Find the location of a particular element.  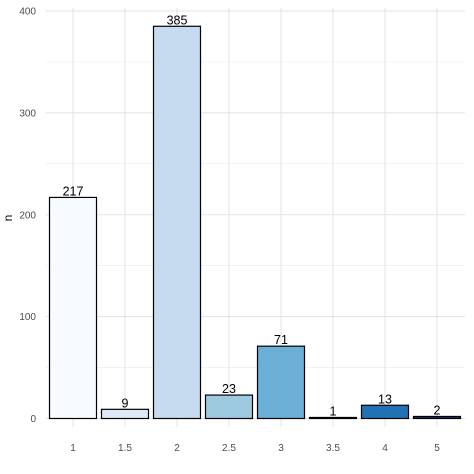

bar-1.5 is located at coordinates (125, 414).